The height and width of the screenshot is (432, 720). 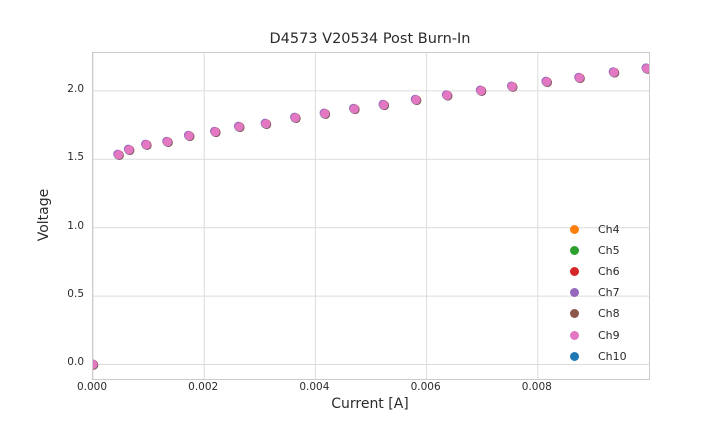 I want to click on y-tick-label: 0.0, so click(x=75, y=362).